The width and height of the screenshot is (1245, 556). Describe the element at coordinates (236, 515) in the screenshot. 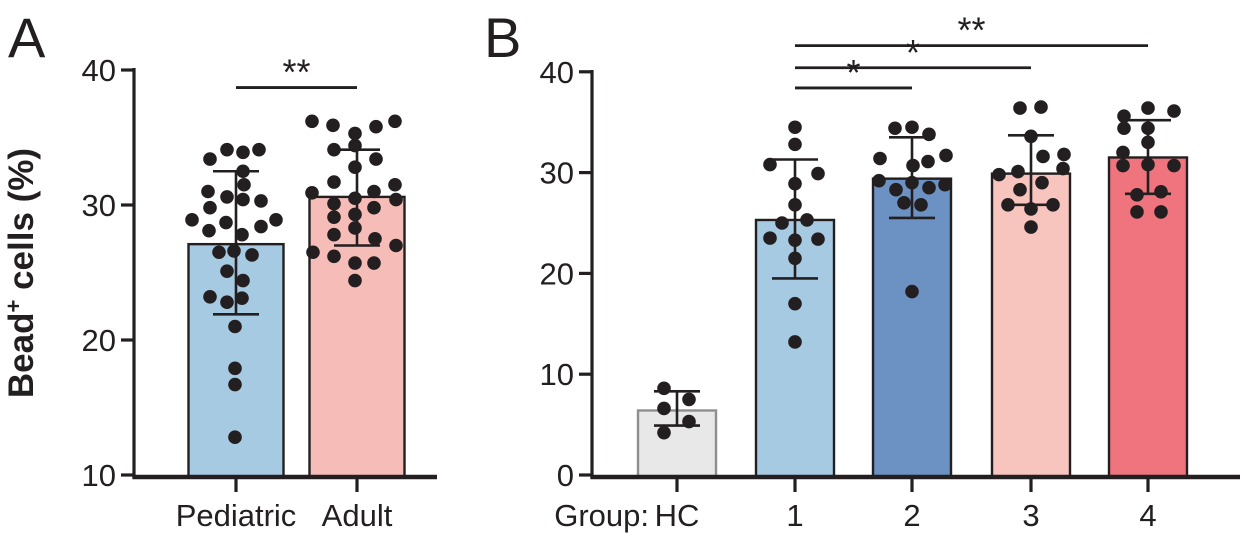

I see `x-category-label-pediatric: Pediatric` at that location.